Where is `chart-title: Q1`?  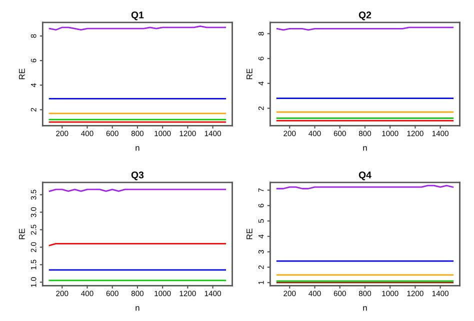
chart-title: Q1 is located at coordinates (137, 16).